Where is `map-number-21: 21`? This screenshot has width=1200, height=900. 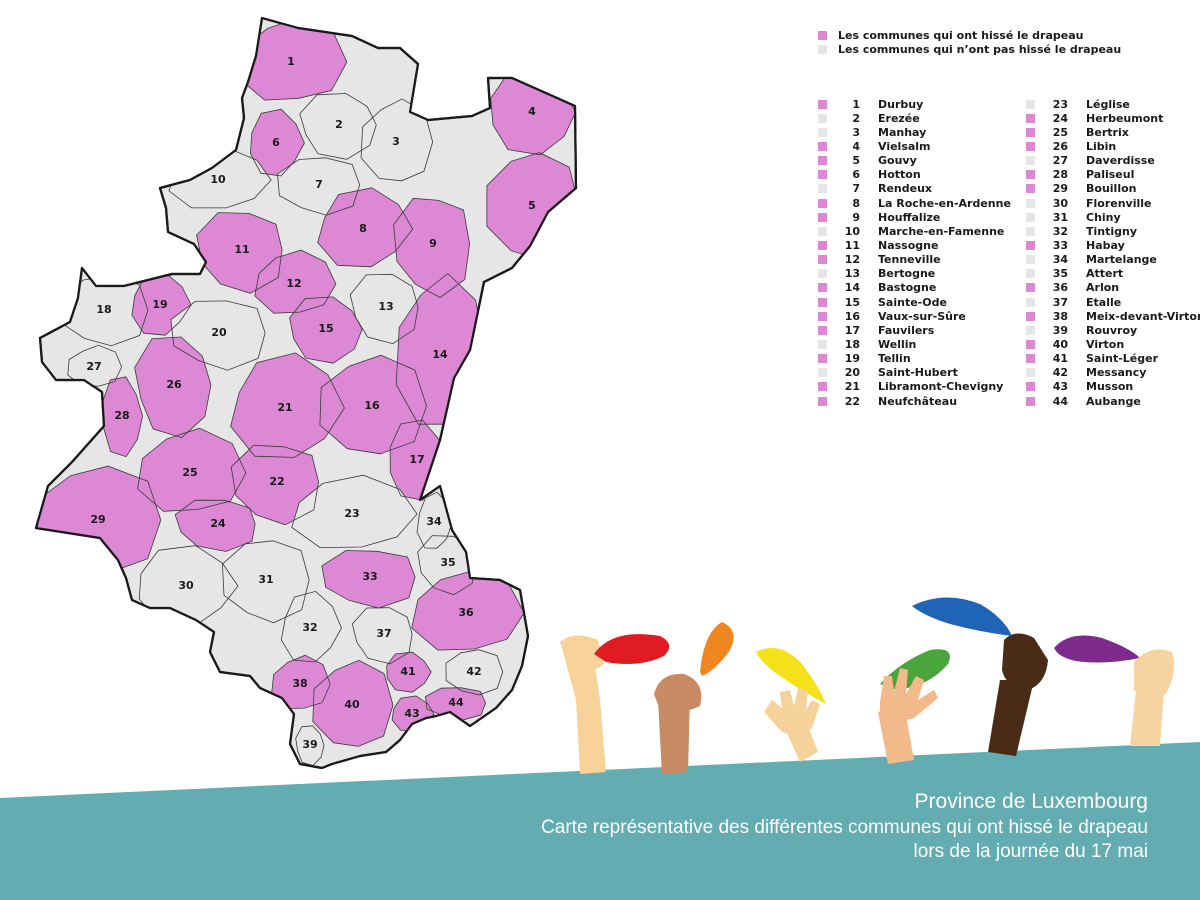 map-number-21: 21 is located at coordinates (284, 407).